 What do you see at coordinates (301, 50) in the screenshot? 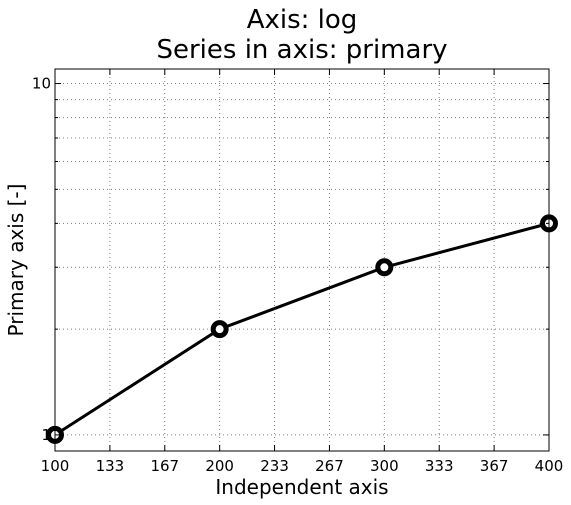
I see `chart-title-line-2: Series in axis: primary` at bounding box center [301, 50].